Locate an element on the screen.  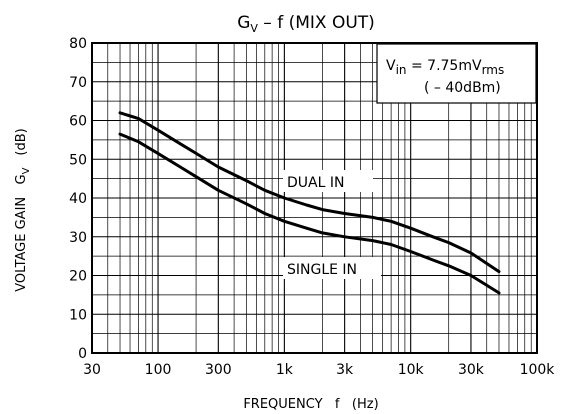
y-axis-label-group: VOLTAGE GAIN GV (dB) is located at coordinates (23, 210).